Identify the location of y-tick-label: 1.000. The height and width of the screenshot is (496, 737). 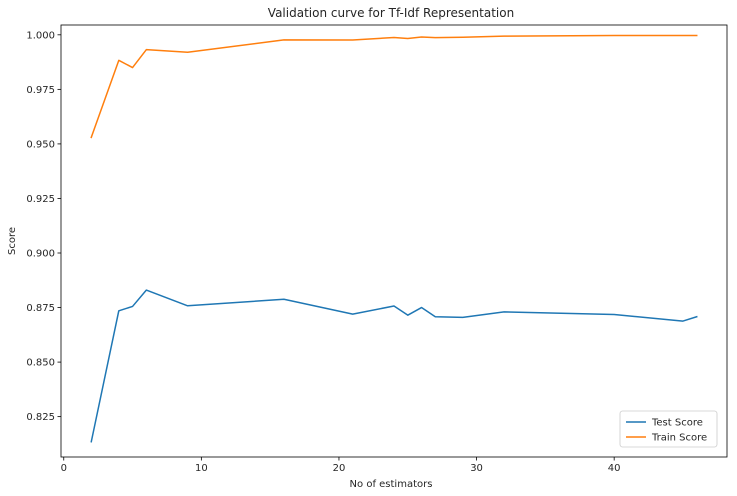
(40, 35).